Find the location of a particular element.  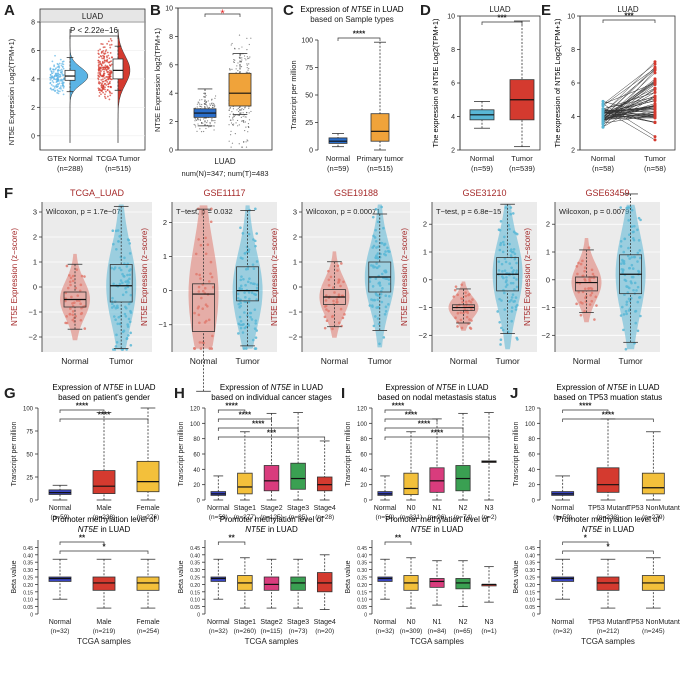

panel-i-top-y-tick-label: 80 is located at coordinates (363, 440).